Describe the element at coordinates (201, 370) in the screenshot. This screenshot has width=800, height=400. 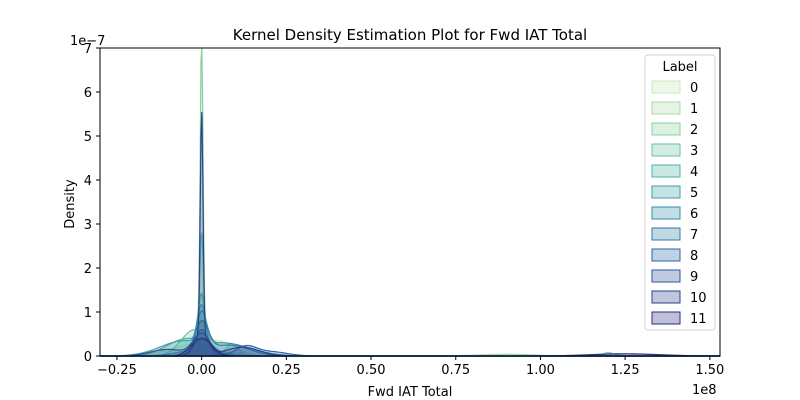
I see `x-tick-label: 0.00` at that location.